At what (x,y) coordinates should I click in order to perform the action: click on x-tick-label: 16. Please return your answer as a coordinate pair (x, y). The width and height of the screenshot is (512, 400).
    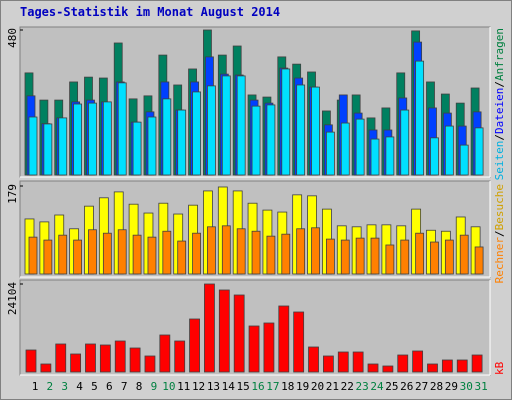
    Looking at the image, I should click on (257, 386).